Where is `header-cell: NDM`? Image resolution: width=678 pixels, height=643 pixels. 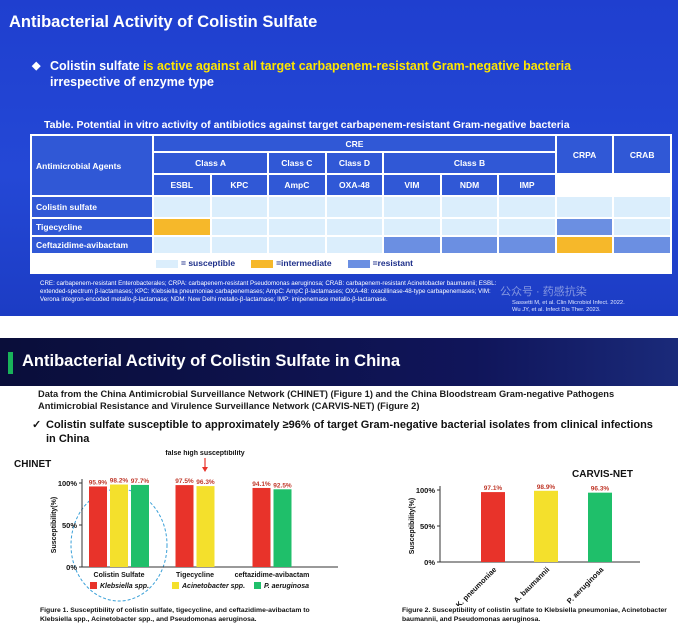
header-cell: NDM is located at coordinates (469, 185).